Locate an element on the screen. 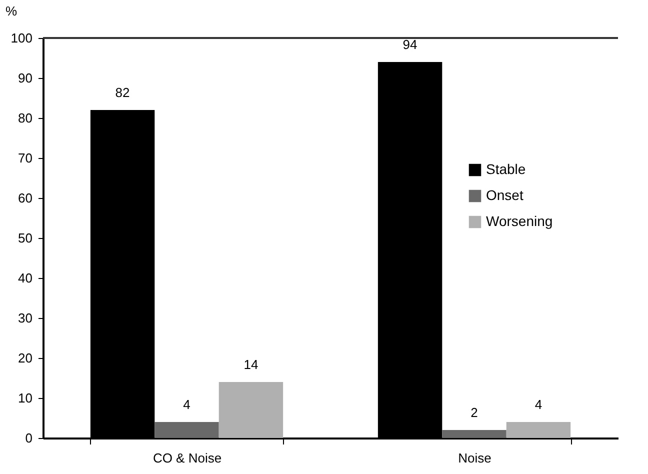 Image resolution: width=648 pixels, height=474 pixels. y-tick-label: 100 is located at coordinates (21, 38).